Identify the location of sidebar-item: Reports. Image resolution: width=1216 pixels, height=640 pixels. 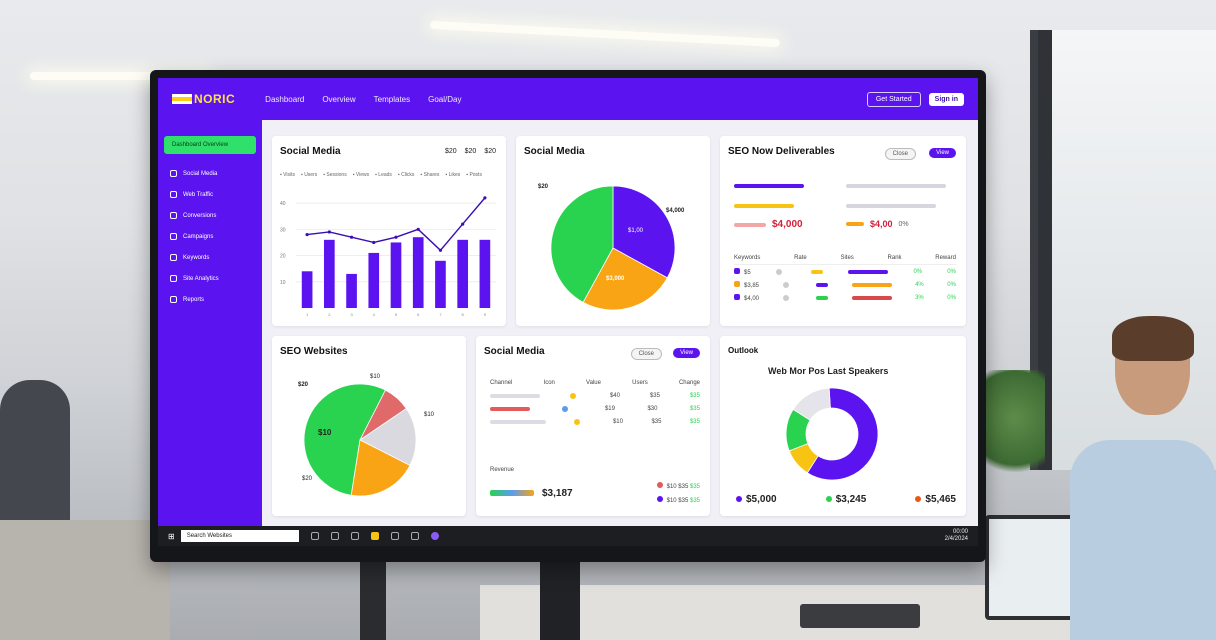
(213, 299).